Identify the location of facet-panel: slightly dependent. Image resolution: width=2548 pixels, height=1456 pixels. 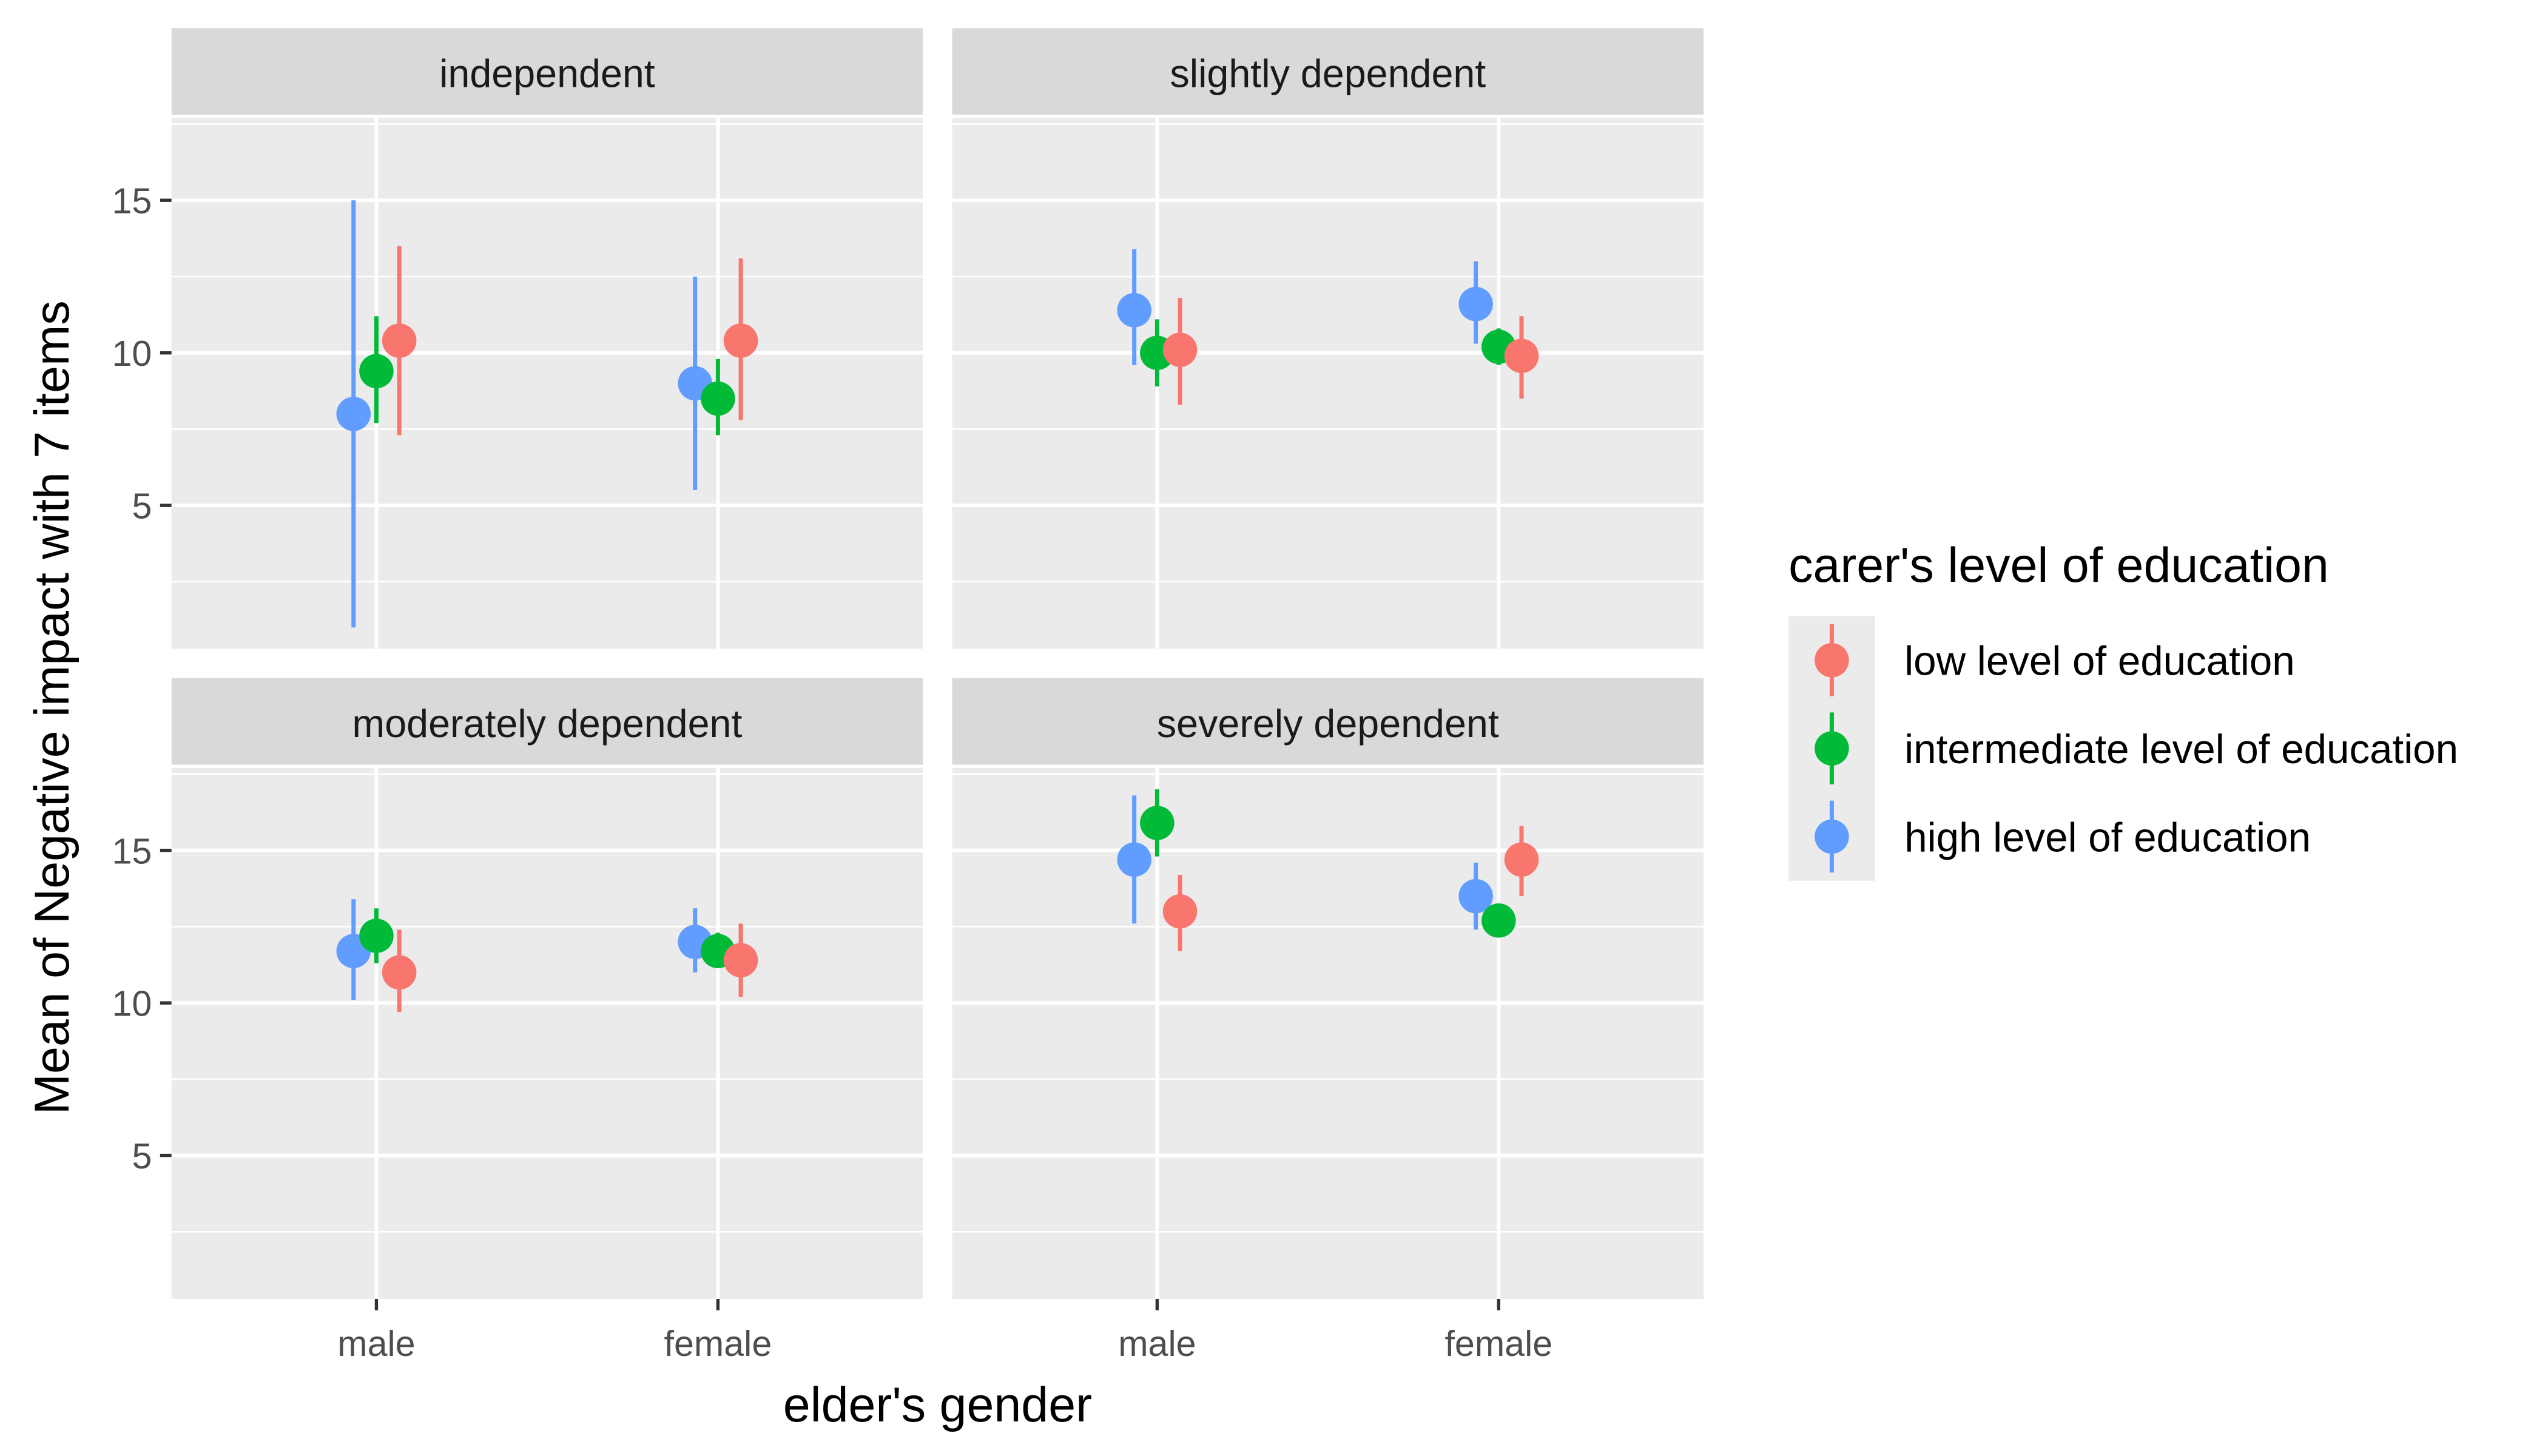
(1328, 338).